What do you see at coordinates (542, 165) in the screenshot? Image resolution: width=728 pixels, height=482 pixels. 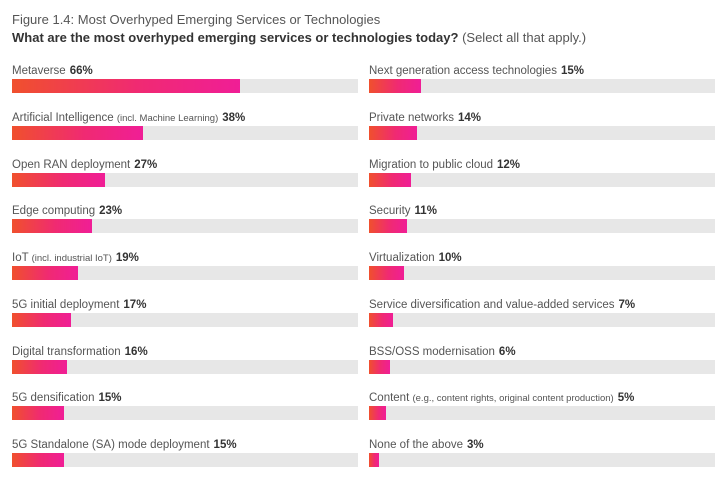 I see `bar-label: Migration to public cloud 12%` at bounding box center [542, 165].